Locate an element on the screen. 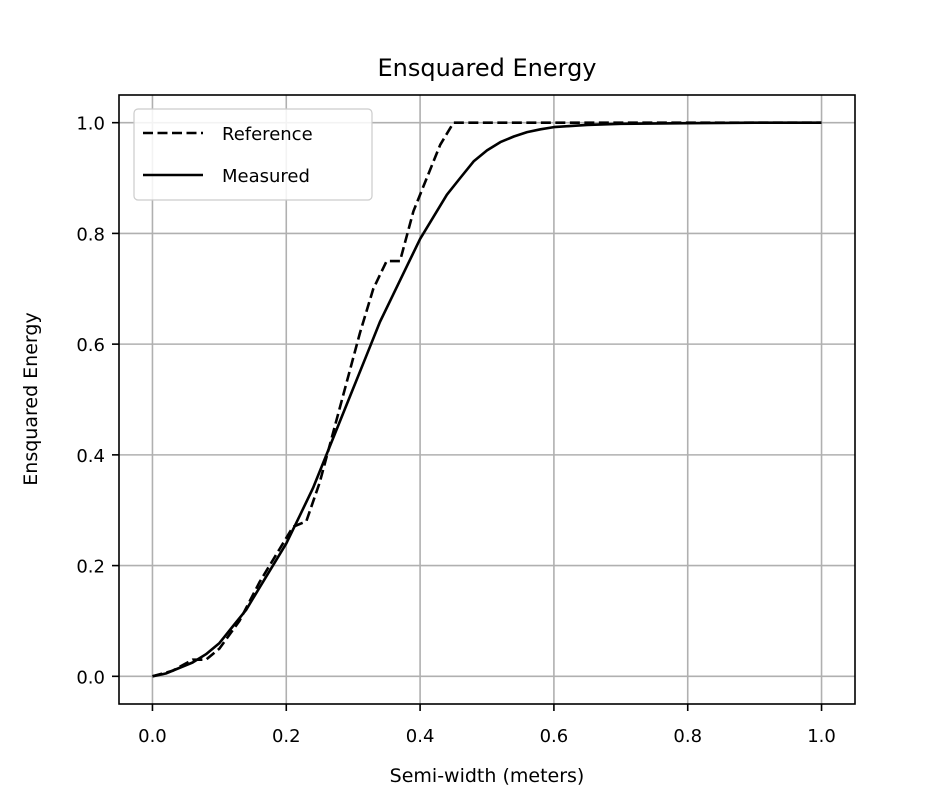 Image resolution: width=950 pixels, height=790 pixels. legend-measured-label: Measured is located at coordinates (266, 176).